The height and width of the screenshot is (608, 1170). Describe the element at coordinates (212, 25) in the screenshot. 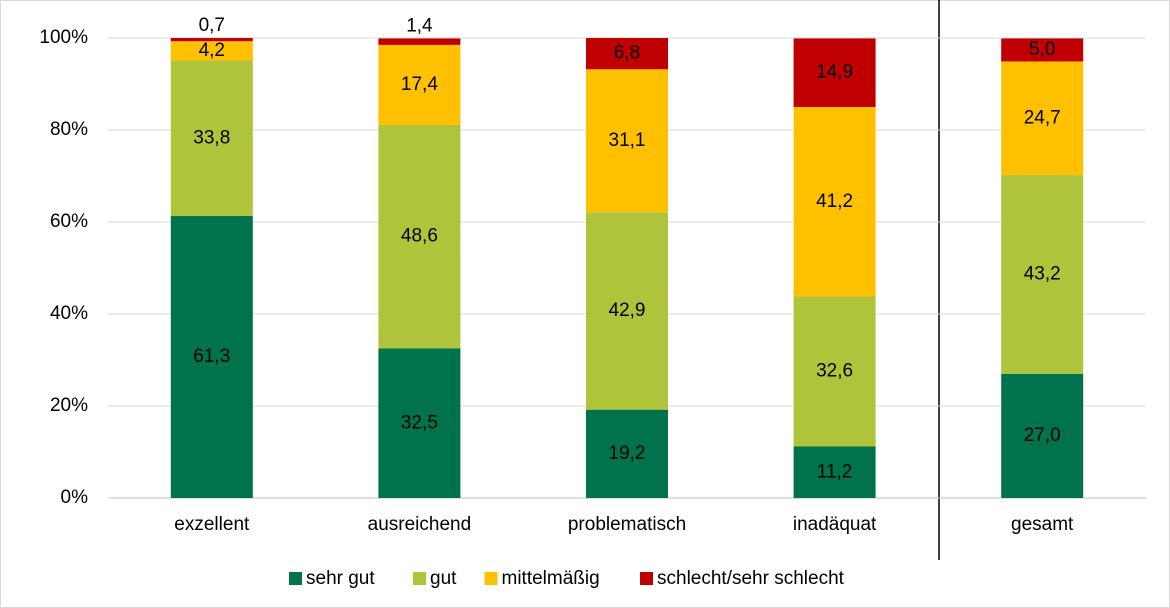

I see `data-label: 0,7` at that location.